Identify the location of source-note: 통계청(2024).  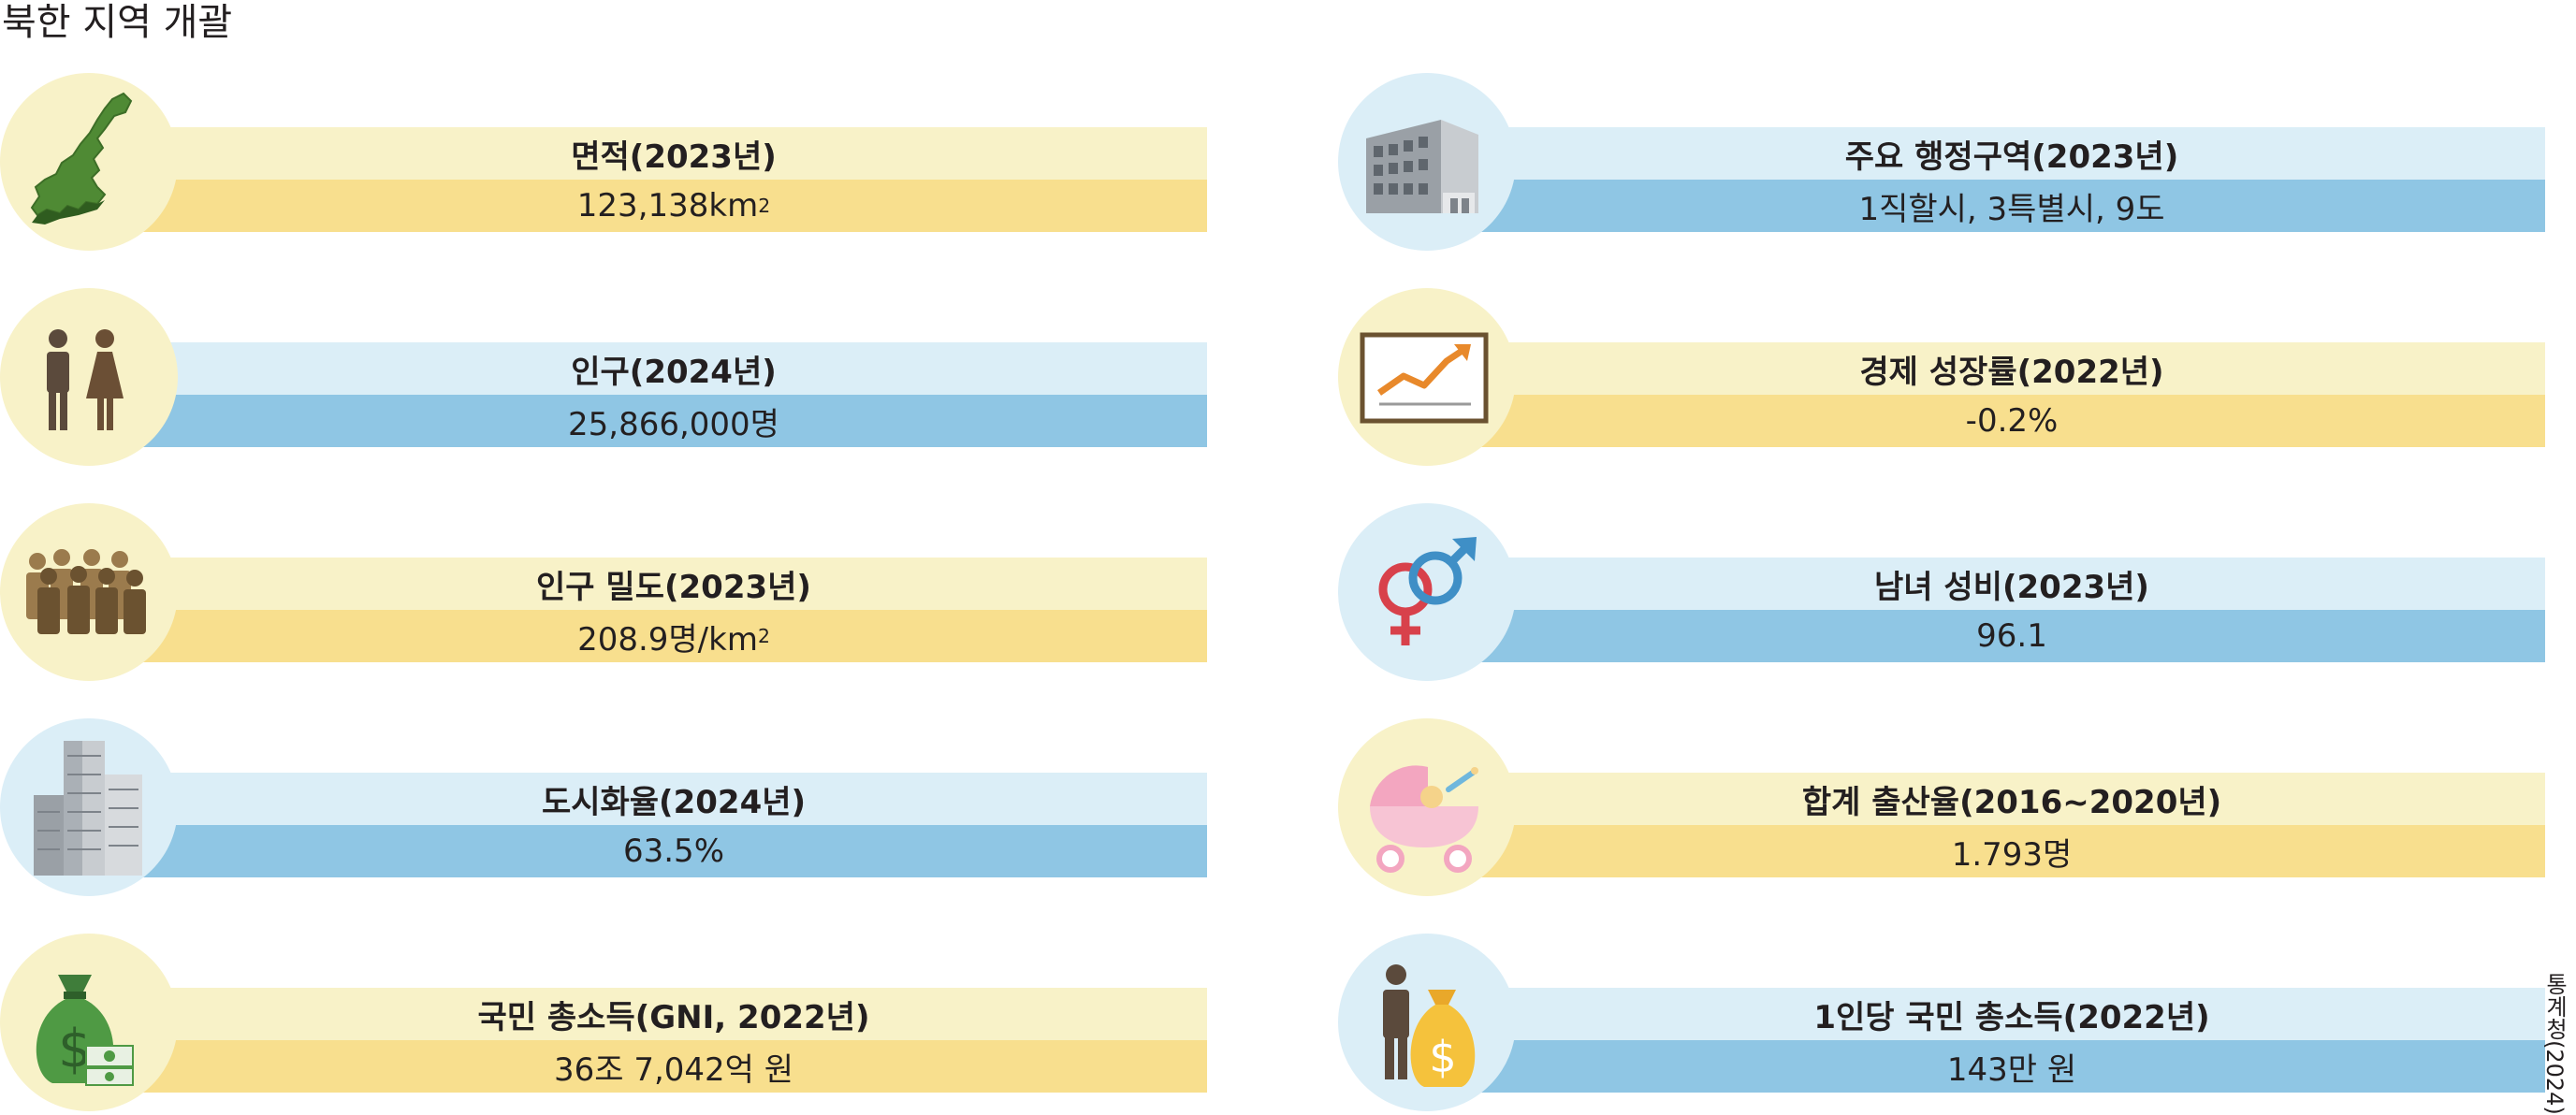
(2554, 1044).